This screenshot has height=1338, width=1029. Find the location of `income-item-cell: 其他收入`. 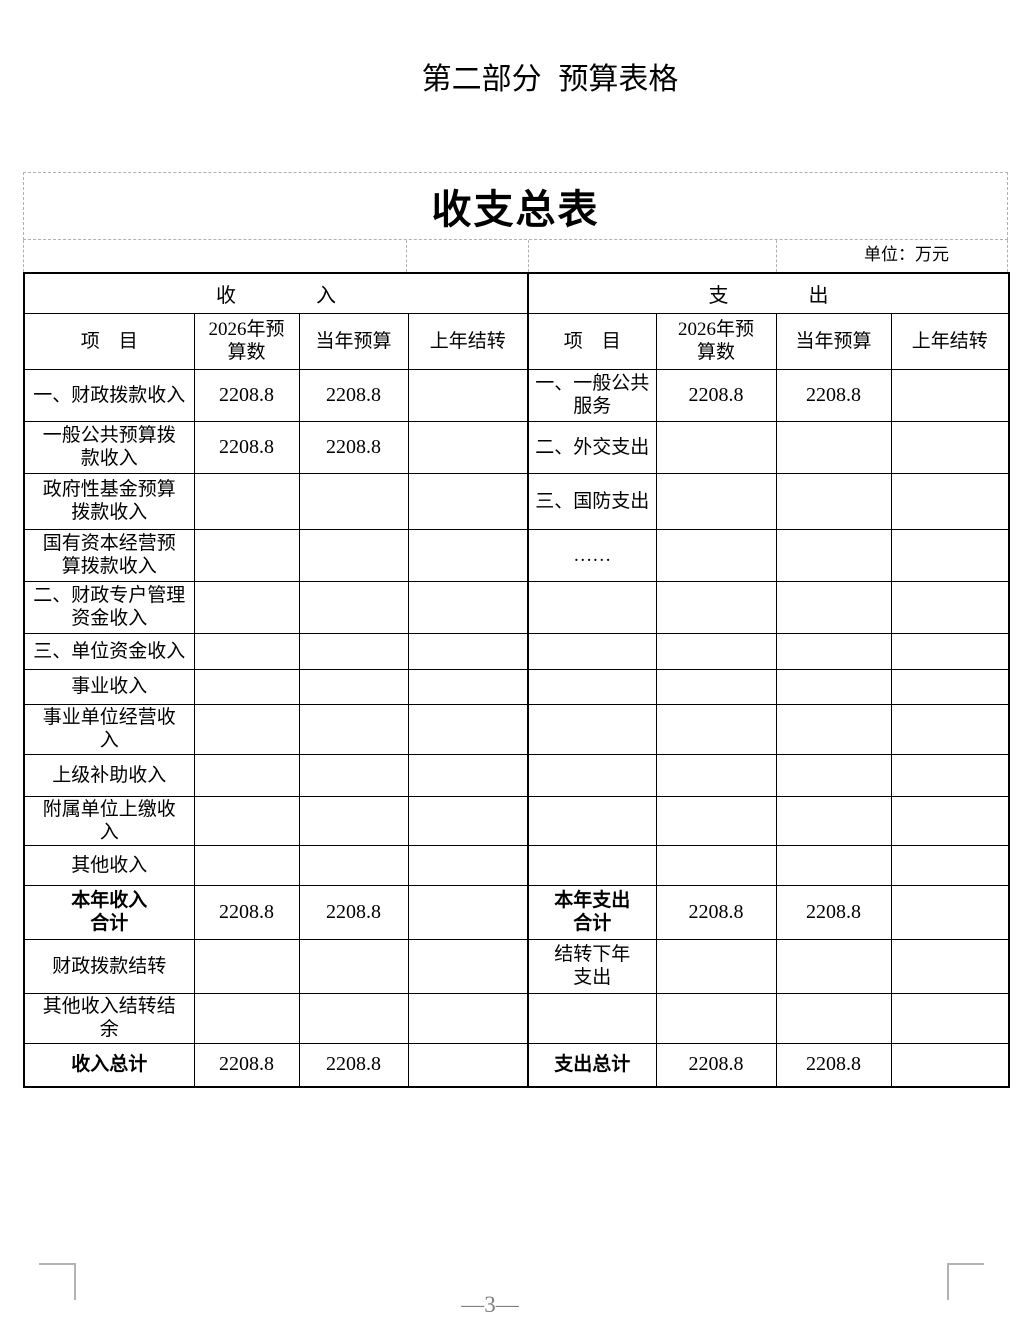

income-item-cell: 其他收入 is located at coordinates (109, 865).